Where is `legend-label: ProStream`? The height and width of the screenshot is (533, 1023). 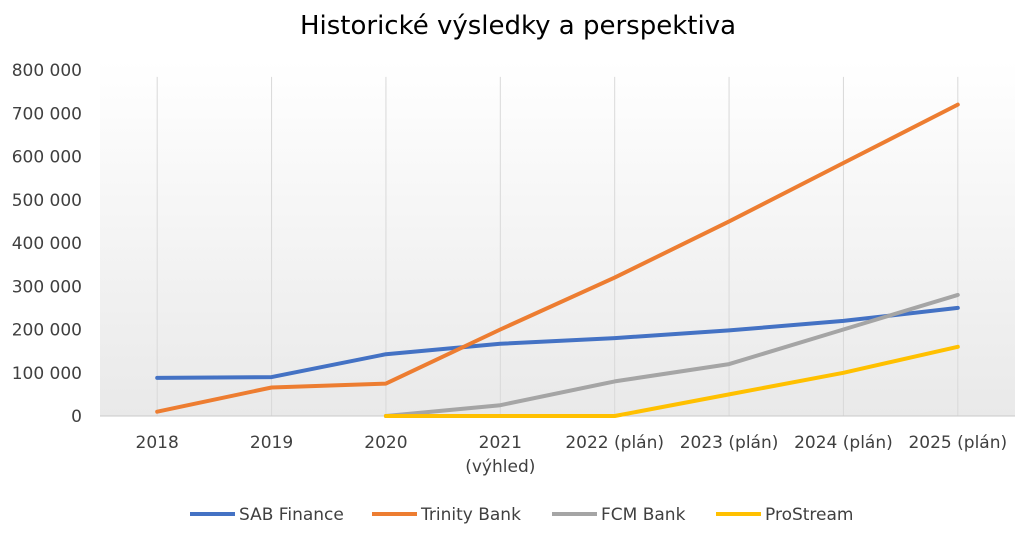 legend-label: ProStream is located at coordinates (809, 515).